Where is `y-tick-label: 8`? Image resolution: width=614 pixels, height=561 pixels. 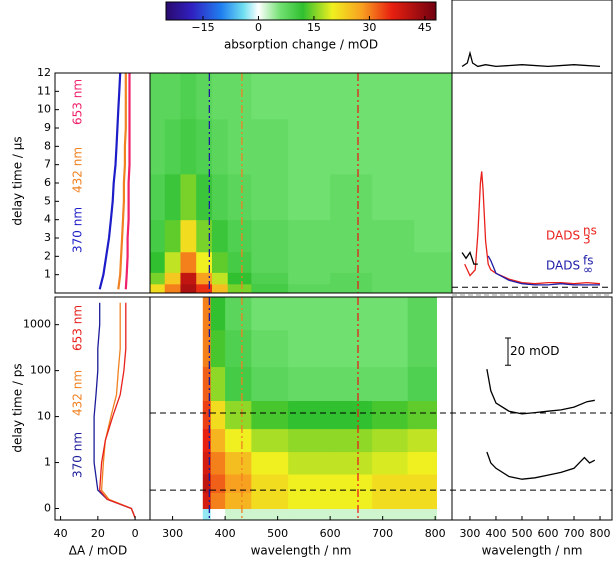 y-tick-label: 8 is located at coordinates (47, 145).